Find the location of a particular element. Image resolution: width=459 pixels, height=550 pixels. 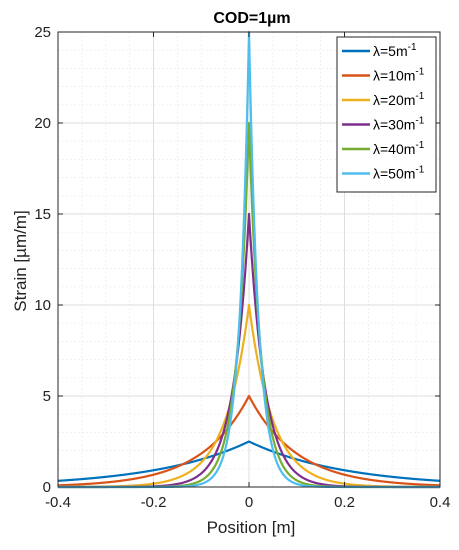

legend-label-5: λ=50m-1 is located at coordinates (399, 173).